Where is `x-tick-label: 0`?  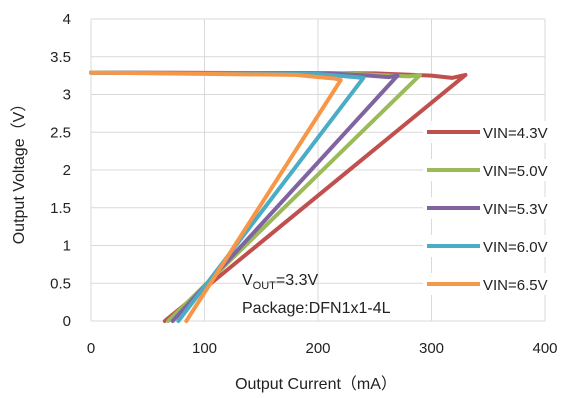
x-tick-label: 0 is located at coordinates (91, 348).